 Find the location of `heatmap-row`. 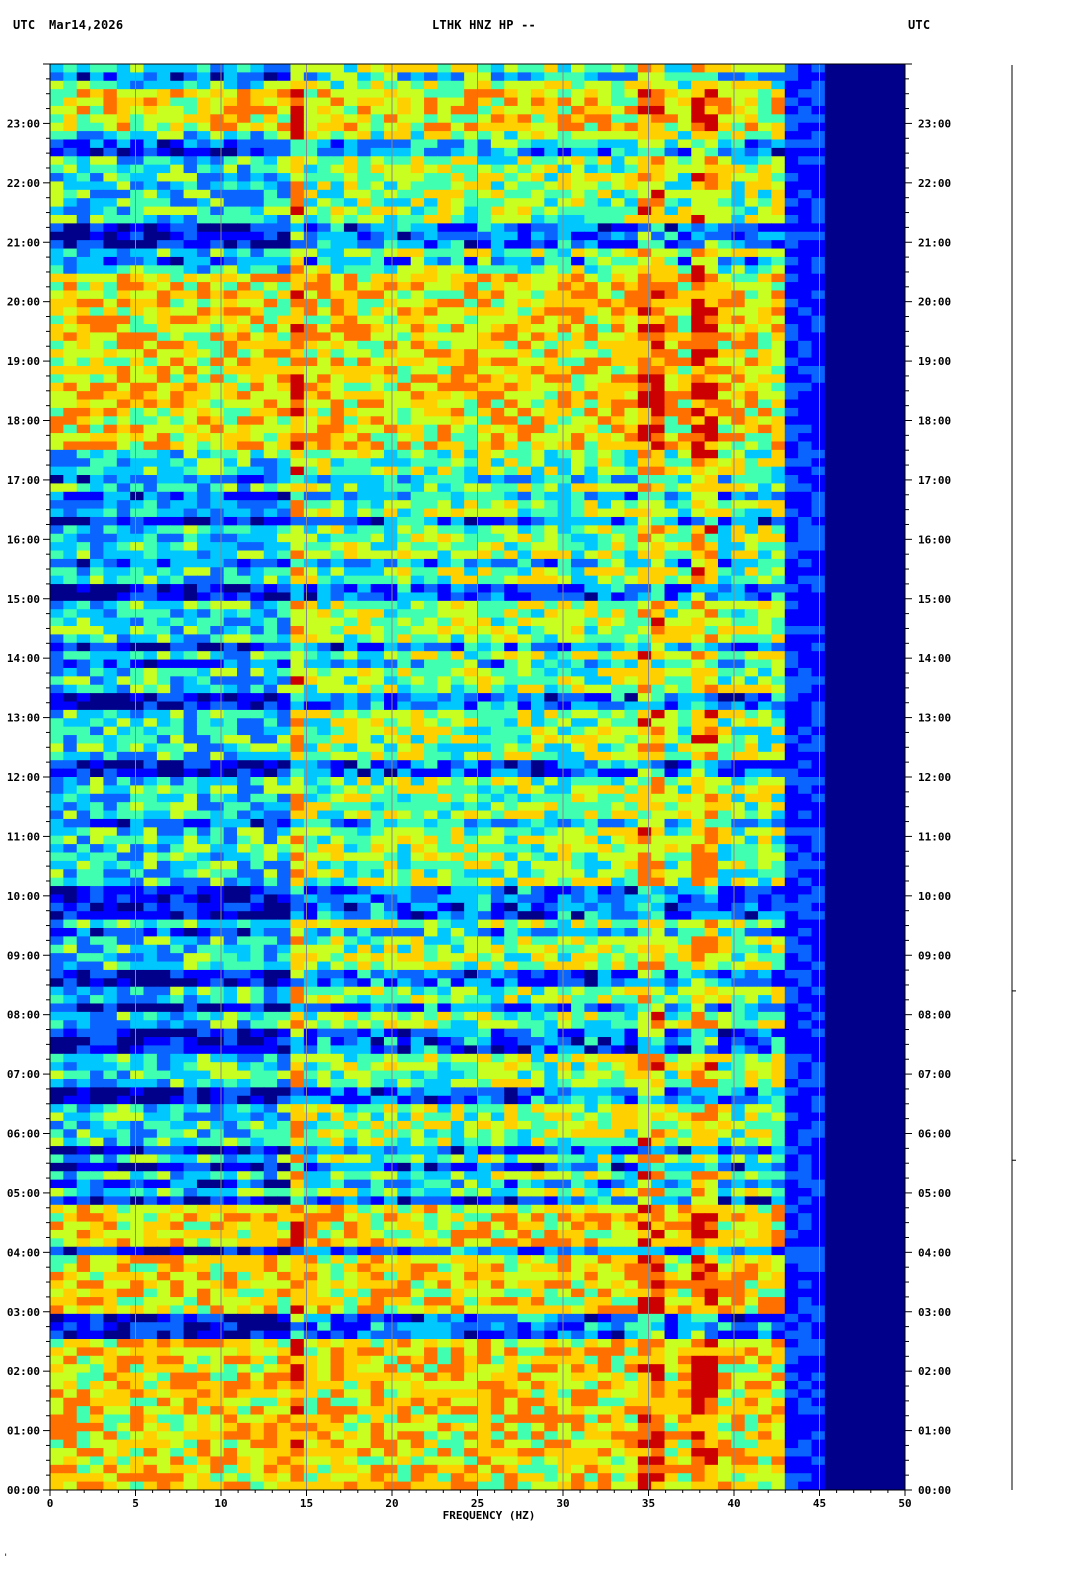

heatmap-row is located at coordinates (477, 203).